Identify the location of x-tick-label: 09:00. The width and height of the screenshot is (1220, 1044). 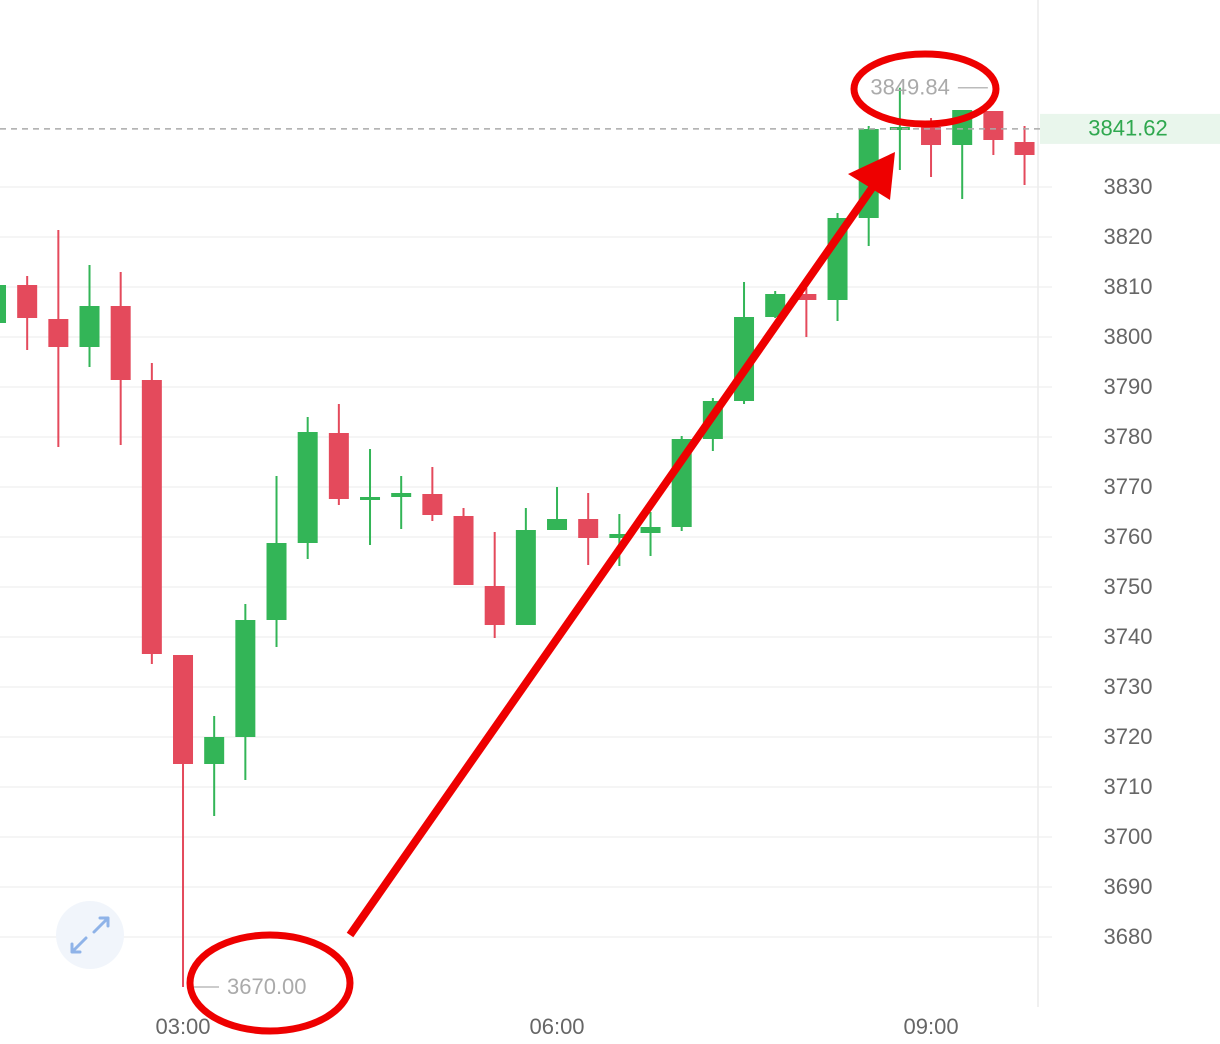
(931, 1026).